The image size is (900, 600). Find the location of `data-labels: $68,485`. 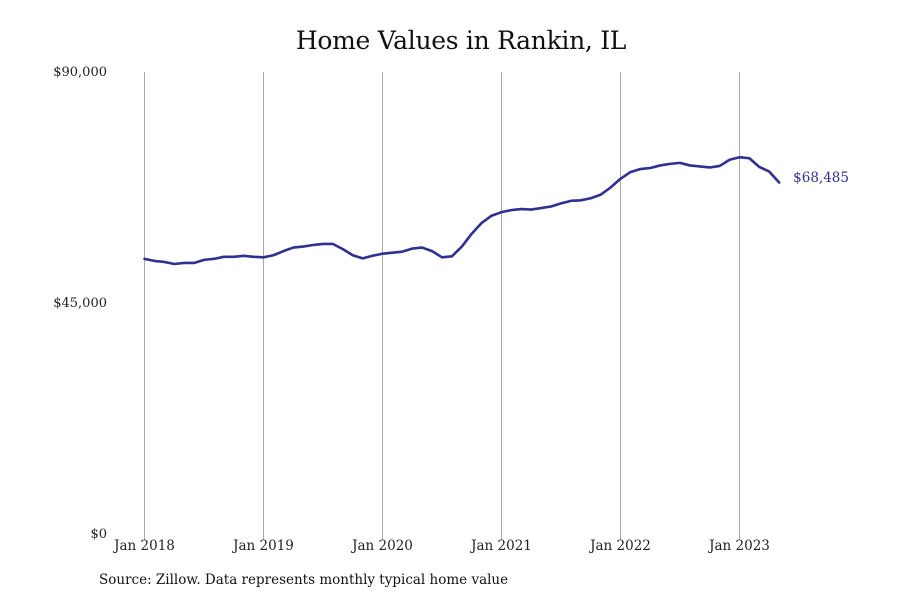

data-labels: $68,485 is located at coordinates (821, 178).